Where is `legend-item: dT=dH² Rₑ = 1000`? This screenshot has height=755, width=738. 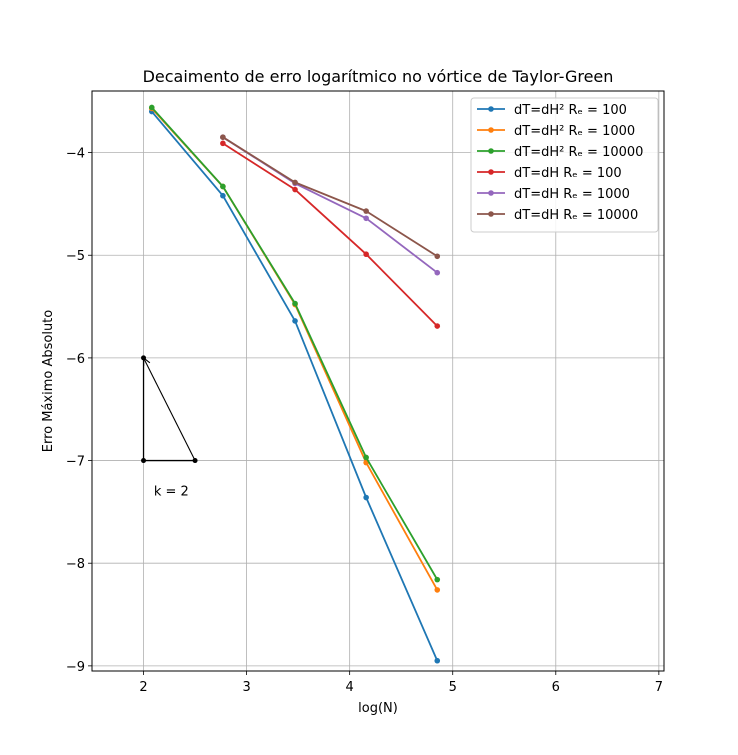
legend-item: dT=dH² Rₑ = 1000 is located at coordinates (556, 131).